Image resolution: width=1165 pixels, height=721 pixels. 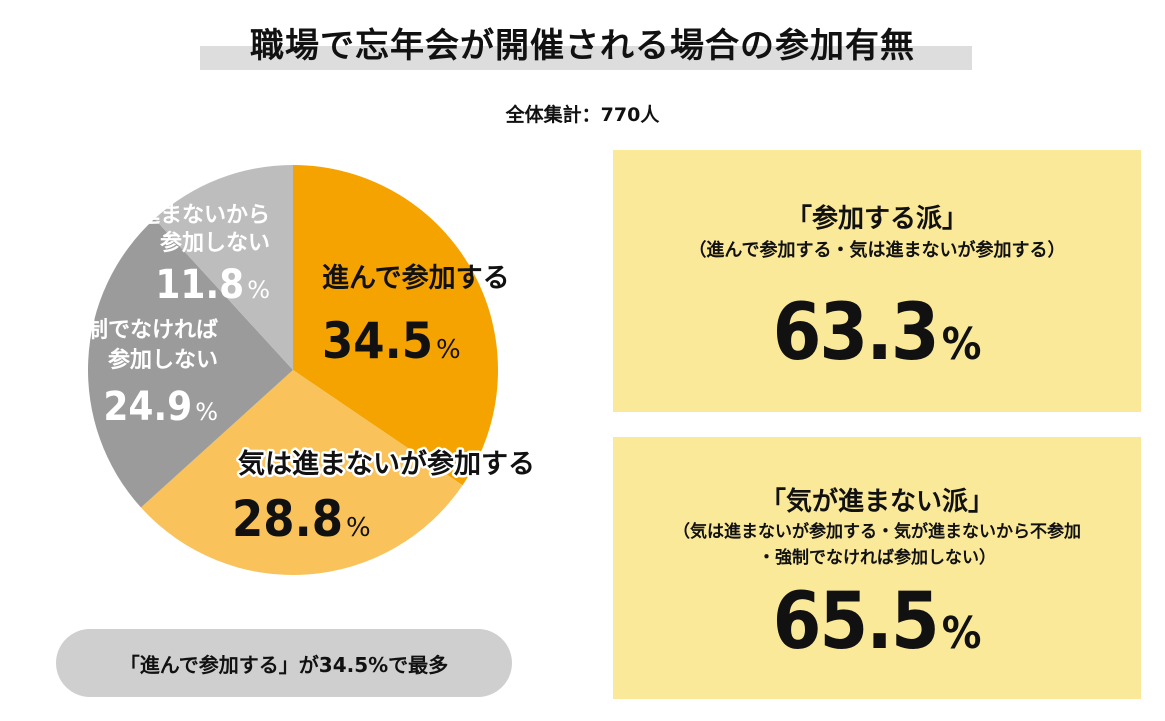 What do you see at coordinates (582, 115) in the screenshot?
I see `chart-subtitle: 全体集計：770人` at bounding box center [582, 115].